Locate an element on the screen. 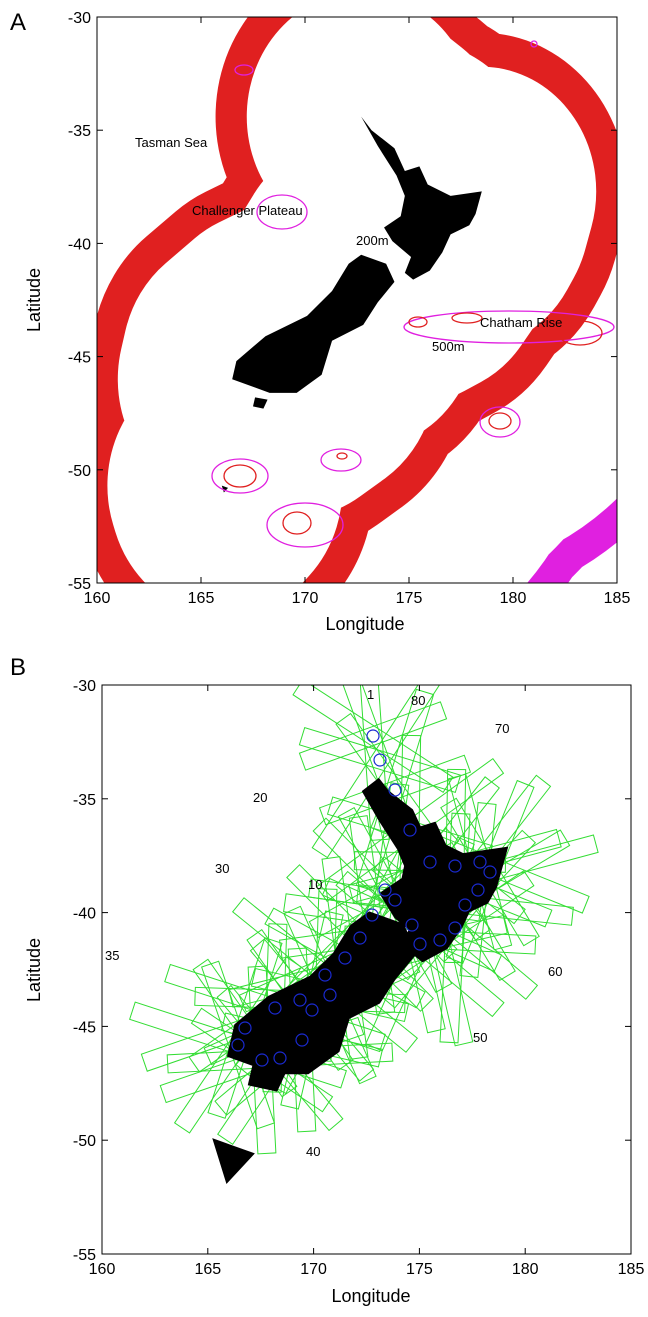  annotation: 60 is located at coordinates (555, 971).